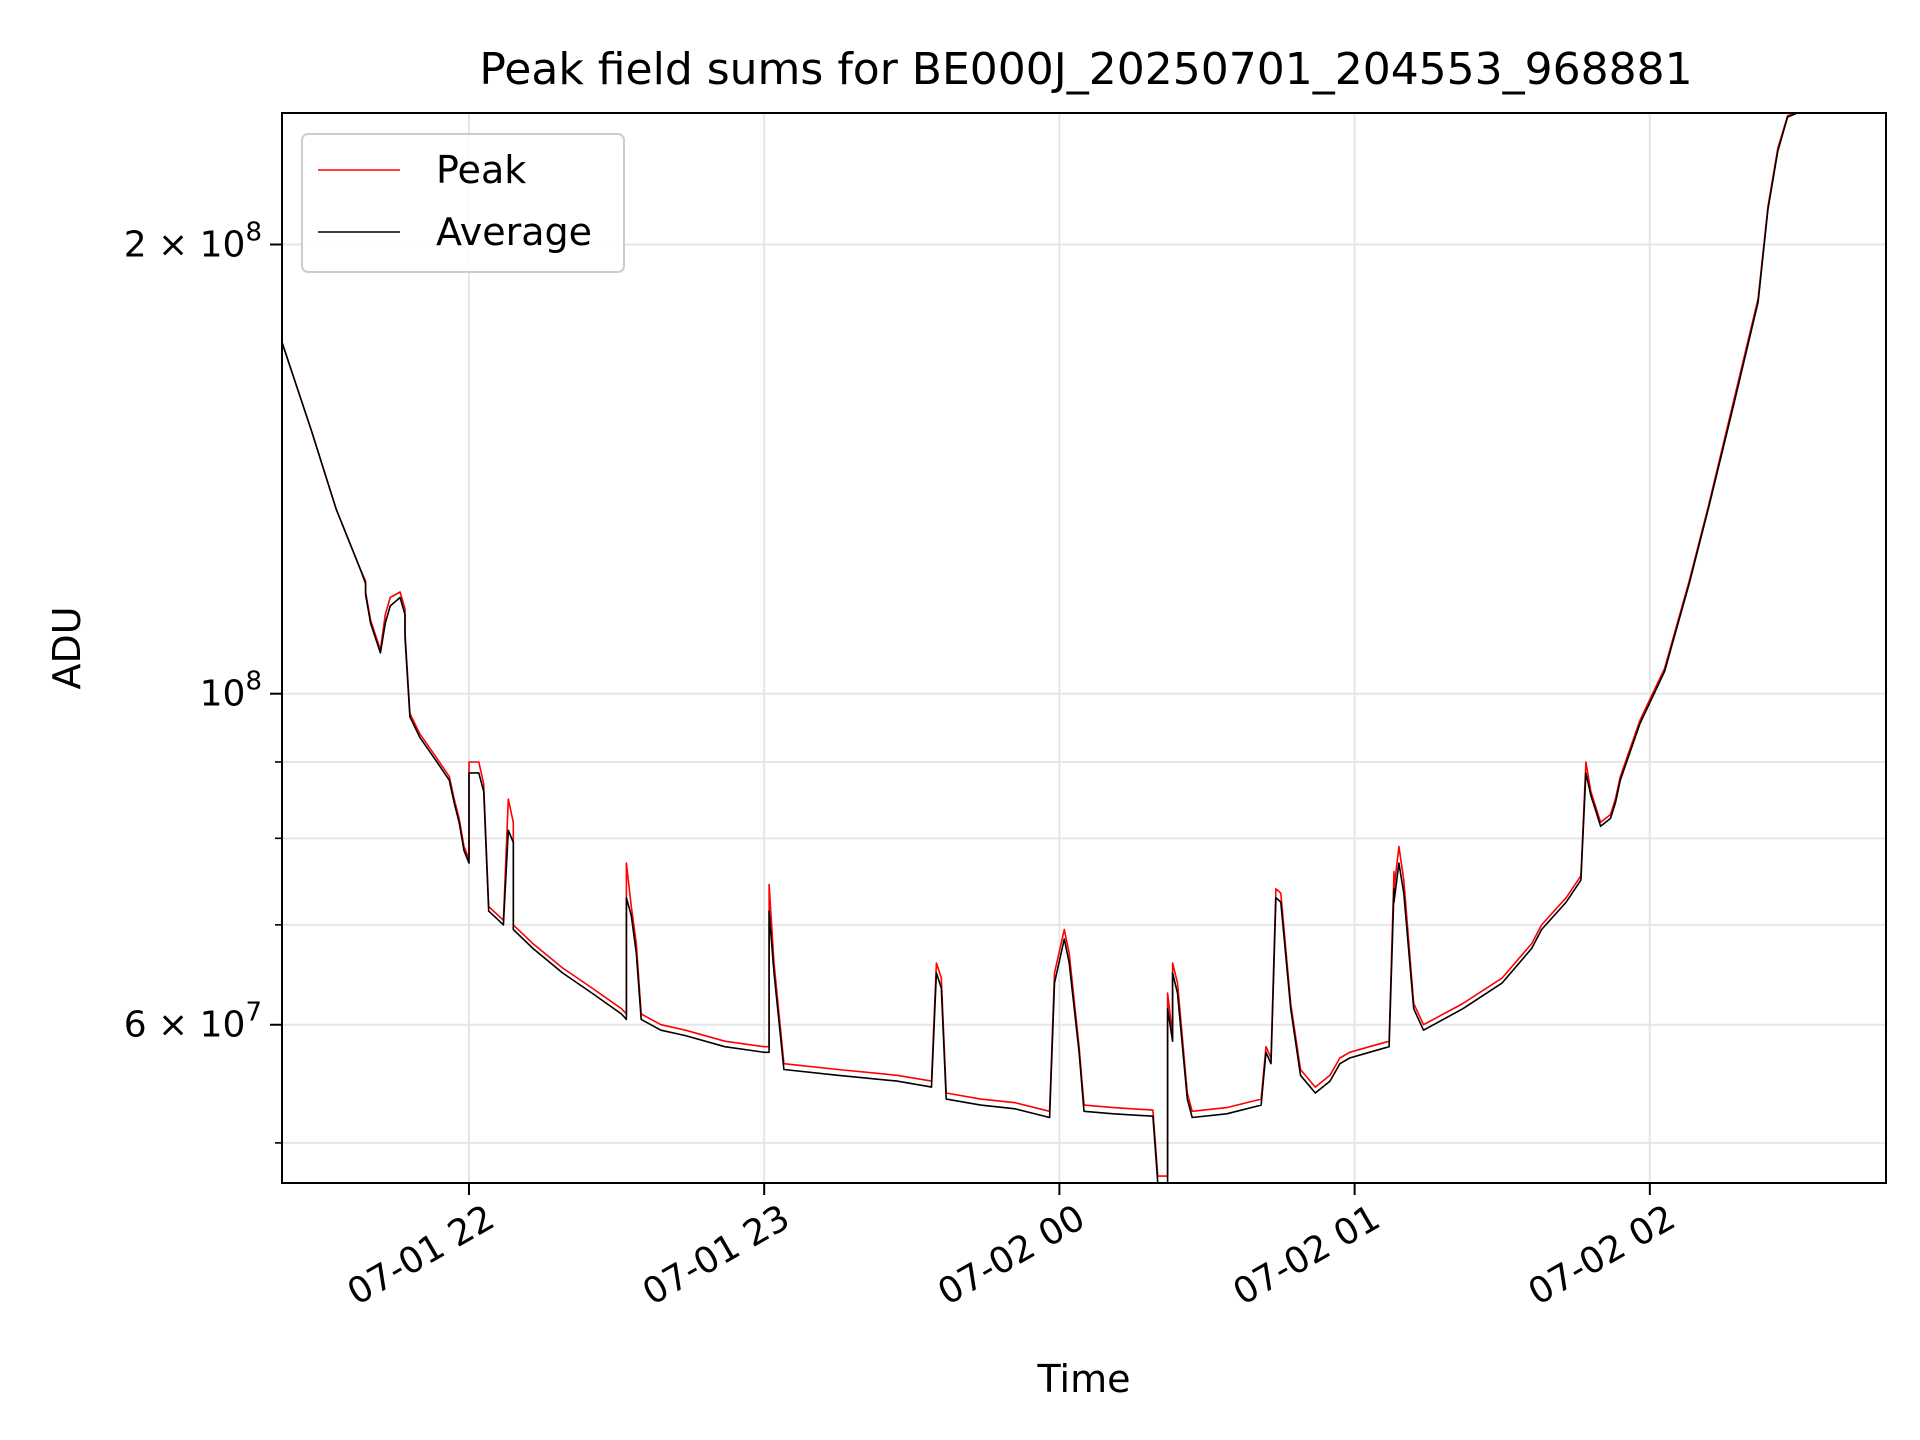 This screenshot has height=1440, width=1920. Describe the element at coordinates (193, 242) in the screenshot. I see `y-tick-label: 2 × 108` at that location.